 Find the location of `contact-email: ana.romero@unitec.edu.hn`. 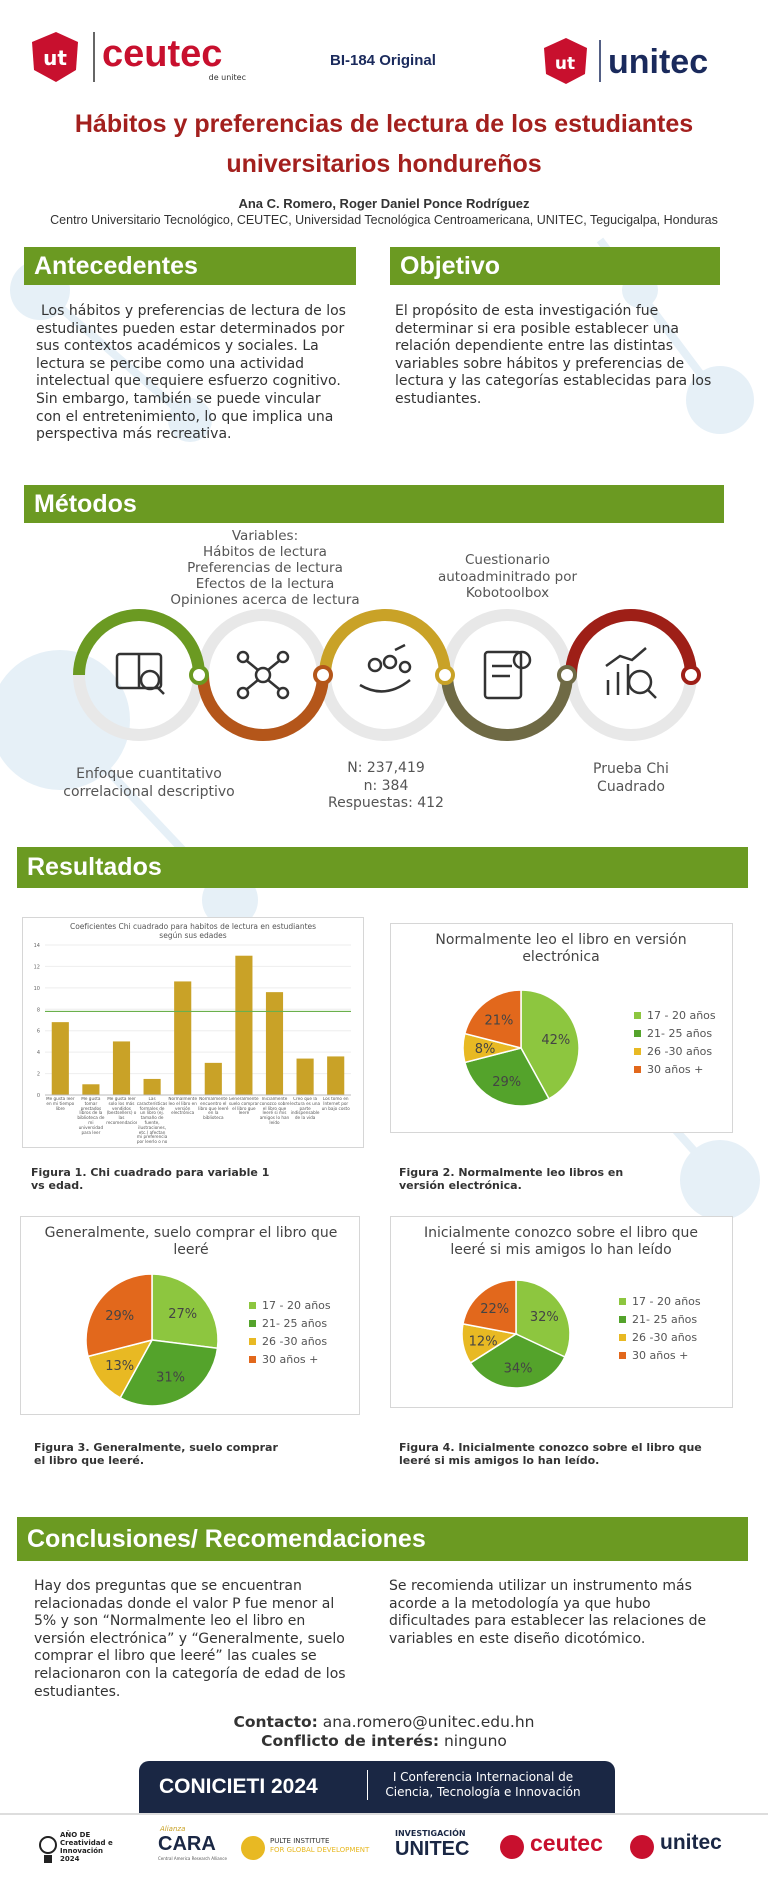

contact-email: ana.romero@unitec.edu.hn is located at coordinates (428, 1722).